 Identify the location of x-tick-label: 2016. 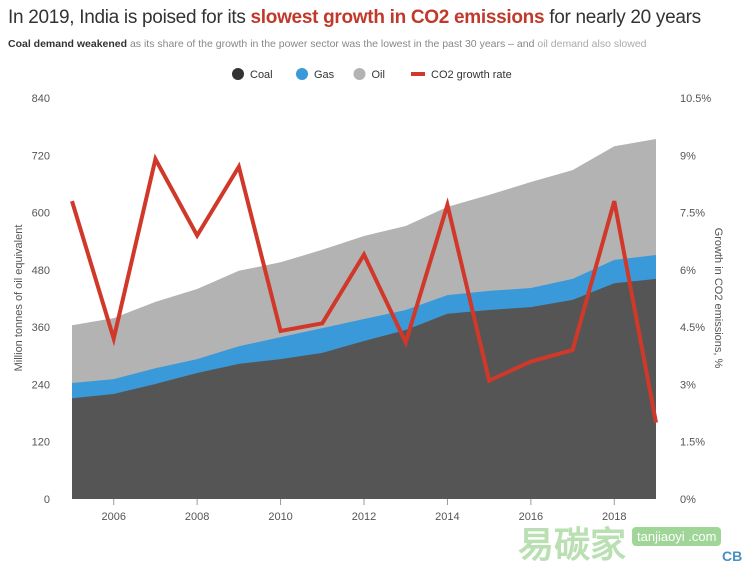
(531, 517).